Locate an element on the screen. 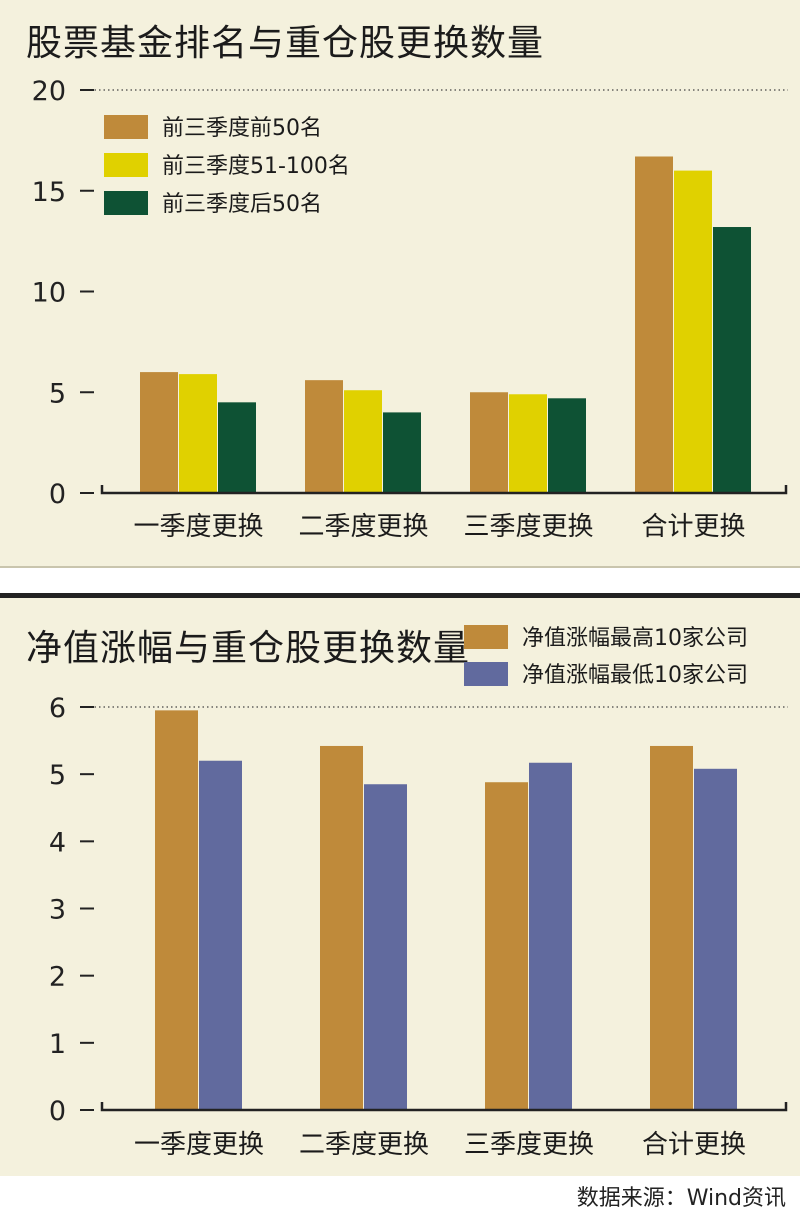 Image resolution: width=800 pixels, height=1223 pixels. y-tick-label: 4 is located at coordinates (57, 842).